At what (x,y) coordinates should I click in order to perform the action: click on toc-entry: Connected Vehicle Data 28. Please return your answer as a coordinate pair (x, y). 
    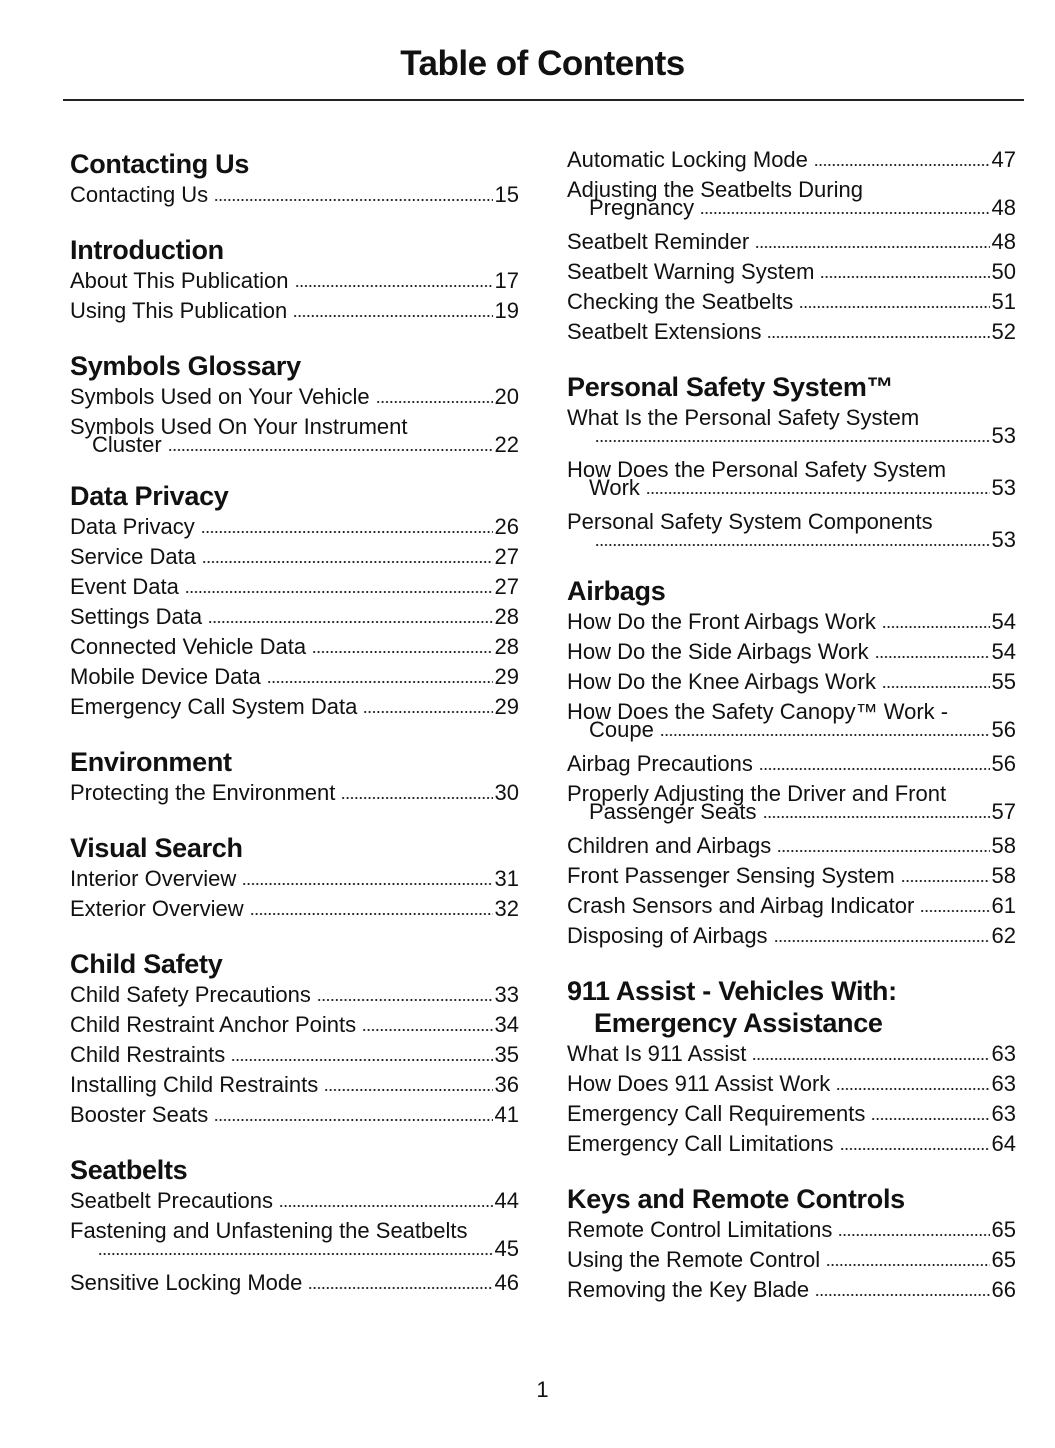
    Looking at the image, I should click on (294, 647).